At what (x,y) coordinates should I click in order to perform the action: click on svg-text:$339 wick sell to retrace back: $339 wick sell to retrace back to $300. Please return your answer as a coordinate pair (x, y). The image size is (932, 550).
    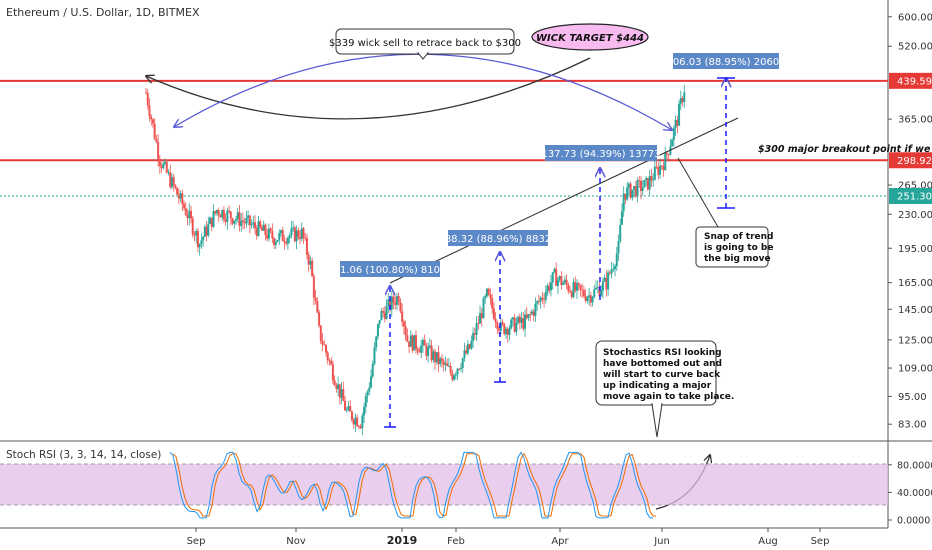
    Looking at the image, I should click on (425, 43).